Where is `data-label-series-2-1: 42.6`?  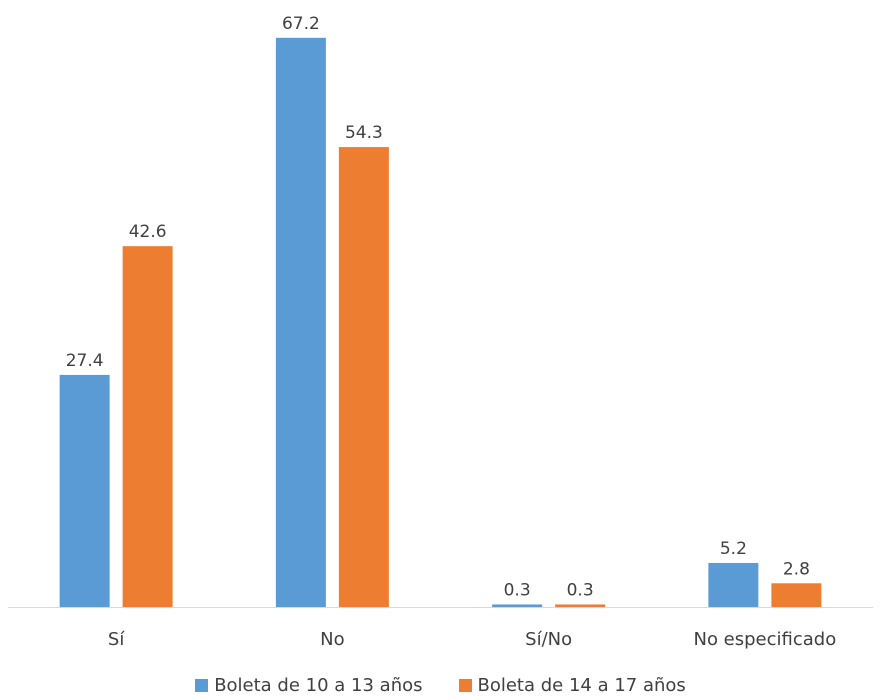
data-label-series-2-1: 42.6 is located at coordinates (148, 232).